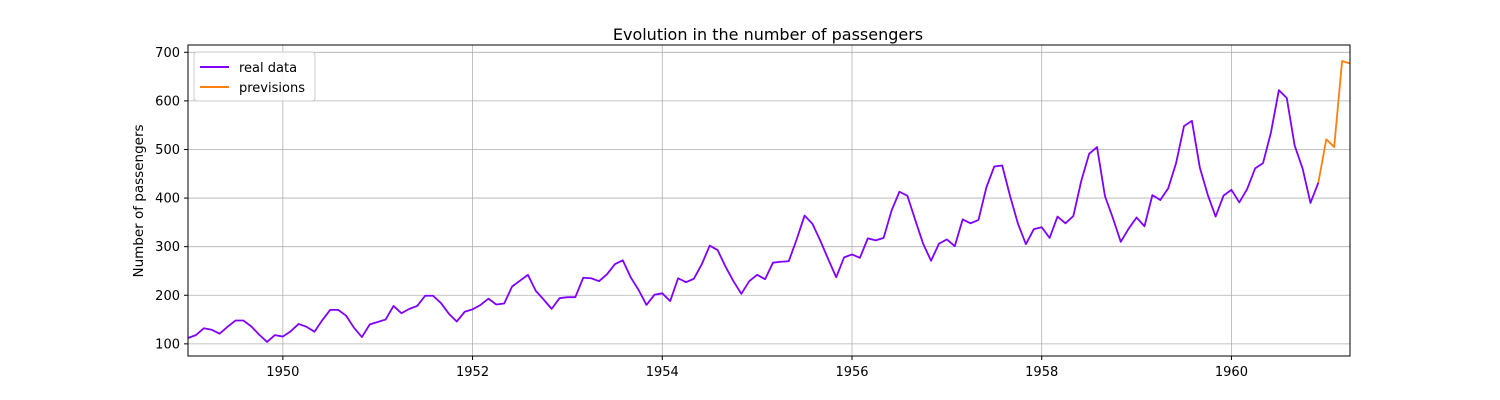 The height and width of the screenshot is (400, 1500). Describe the element at coordinates (272, 88) in the screenshot. I see `legend-label-previsions: previsions` at that location.